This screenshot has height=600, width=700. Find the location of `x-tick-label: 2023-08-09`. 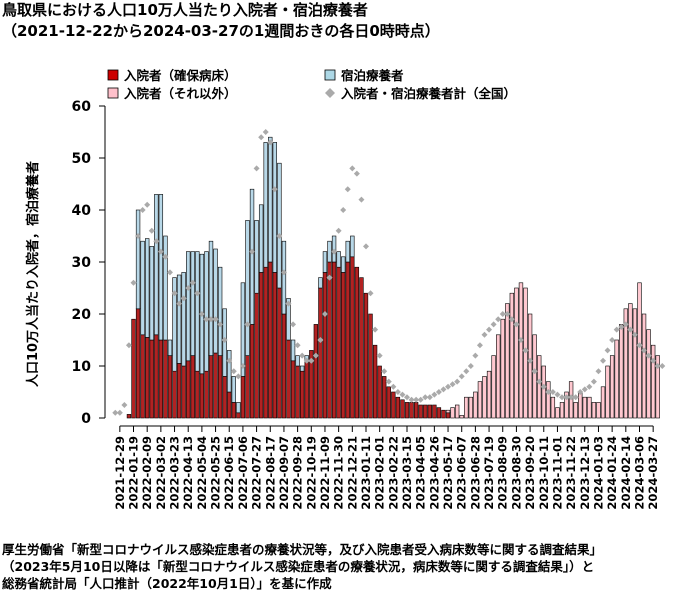

x-tick-label: 2023-08-09 is located at coordinates (503, 473).